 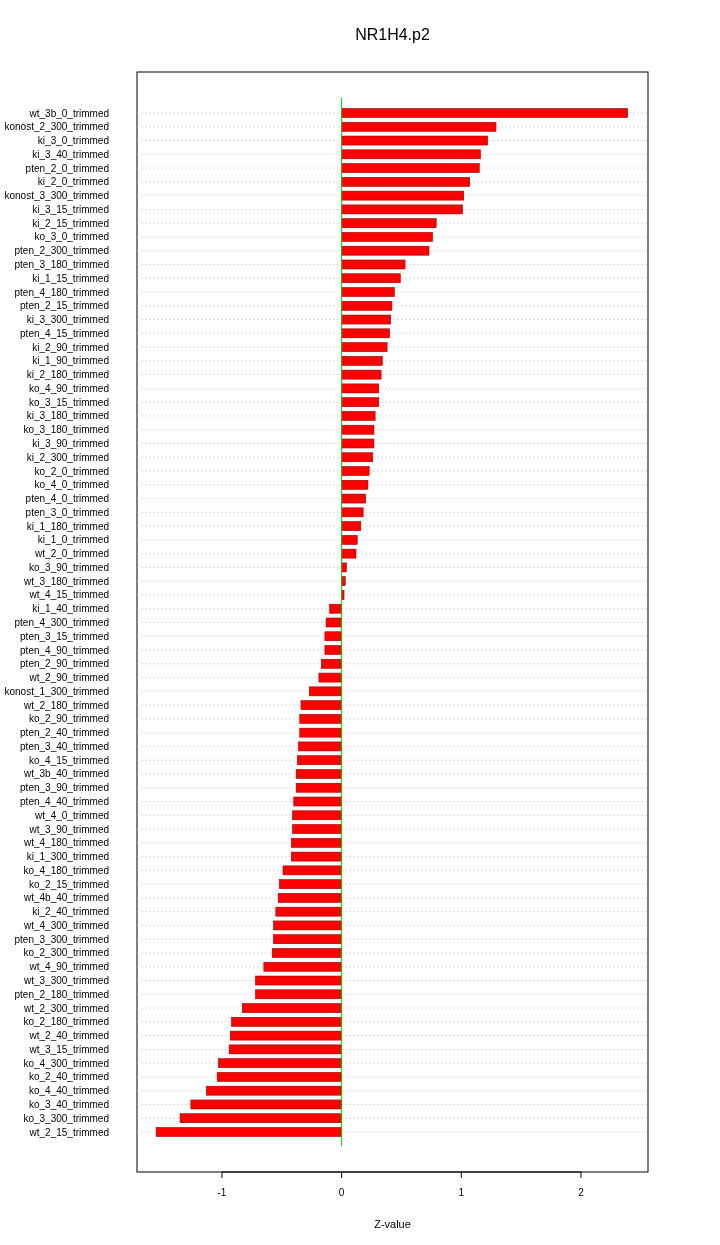 What do you see at coordinates (65, 925) in the screenshot?
I see `y-tick-label: wt_4_300_trimmed` at bounding box center [65, 925].